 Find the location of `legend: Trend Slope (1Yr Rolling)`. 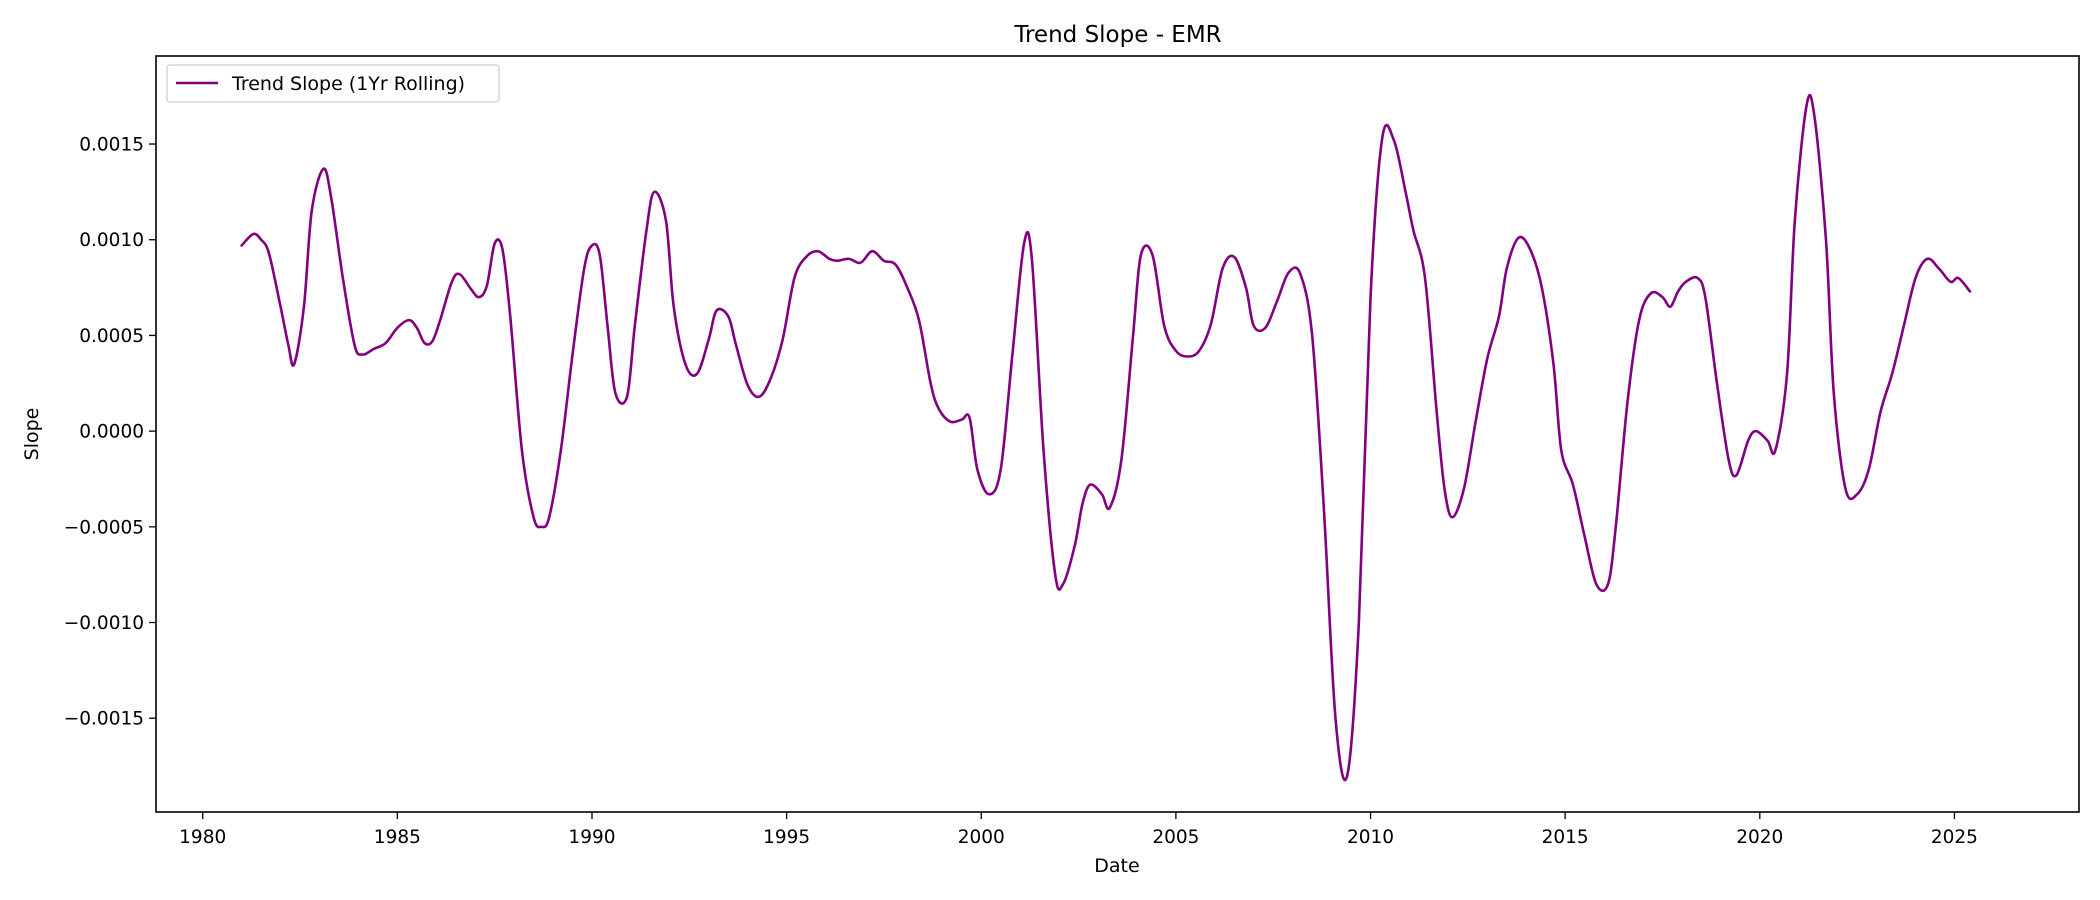

legend: Trend Slope (1Yr Rolling) is located at coordinates (333, 83).